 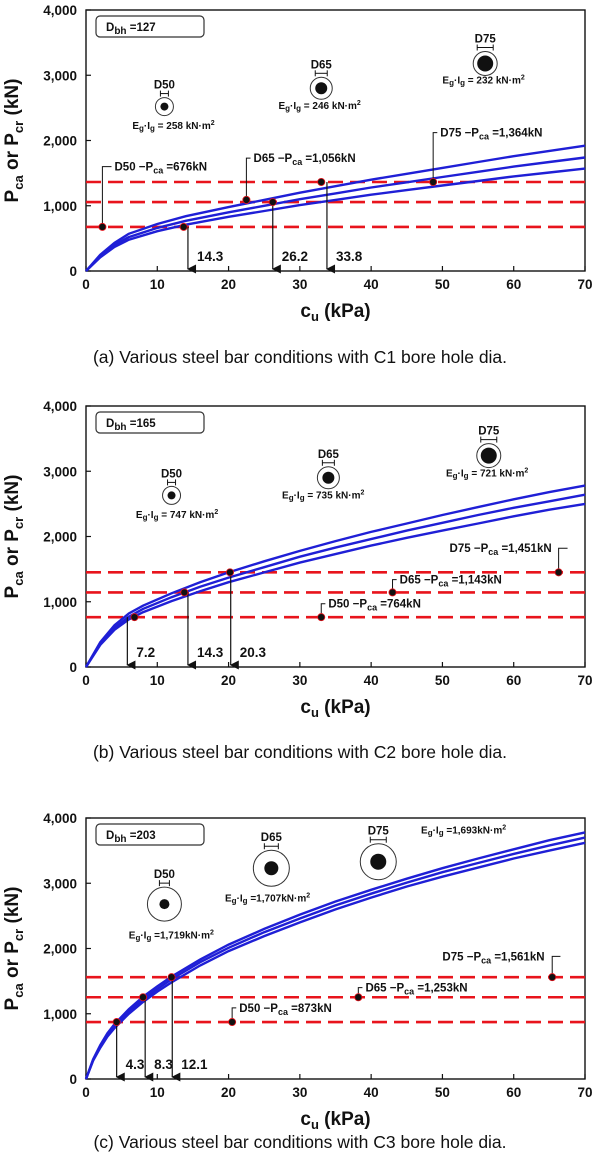 I want to click on ei-label: Eg·Ig = 258 kN·m2, so click(x=173, y=126).